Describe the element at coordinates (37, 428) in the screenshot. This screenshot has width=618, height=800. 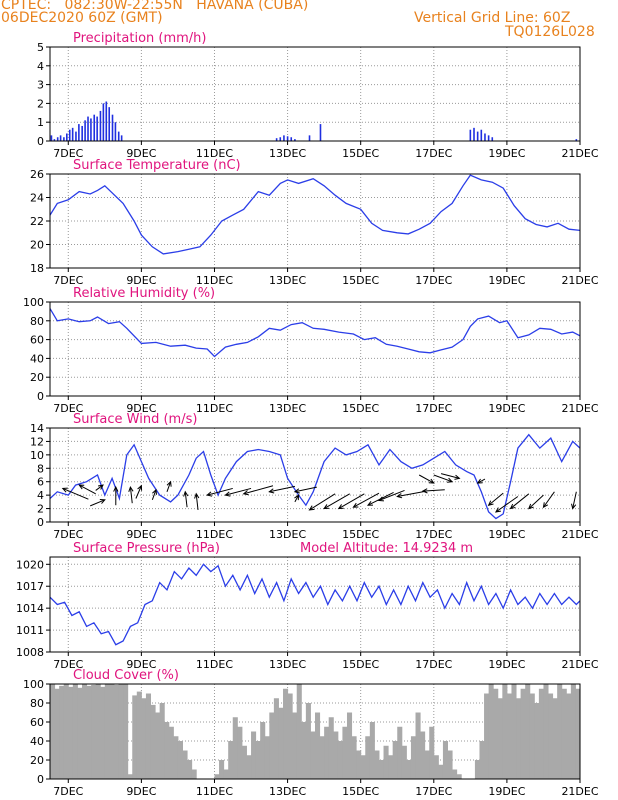
I see `y-tick-label: 14` at that location.